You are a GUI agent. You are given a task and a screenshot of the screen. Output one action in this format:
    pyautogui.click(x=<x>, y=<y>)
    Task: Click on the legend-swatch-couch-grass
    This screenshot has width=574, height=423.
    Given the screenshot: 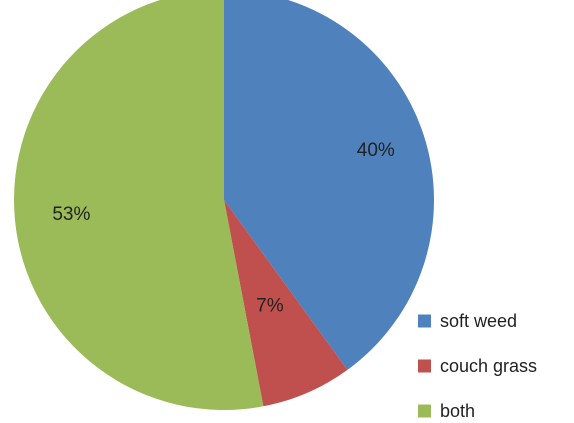 What is the action you would take?
    pyautogui.click(x=424, y=366)
    